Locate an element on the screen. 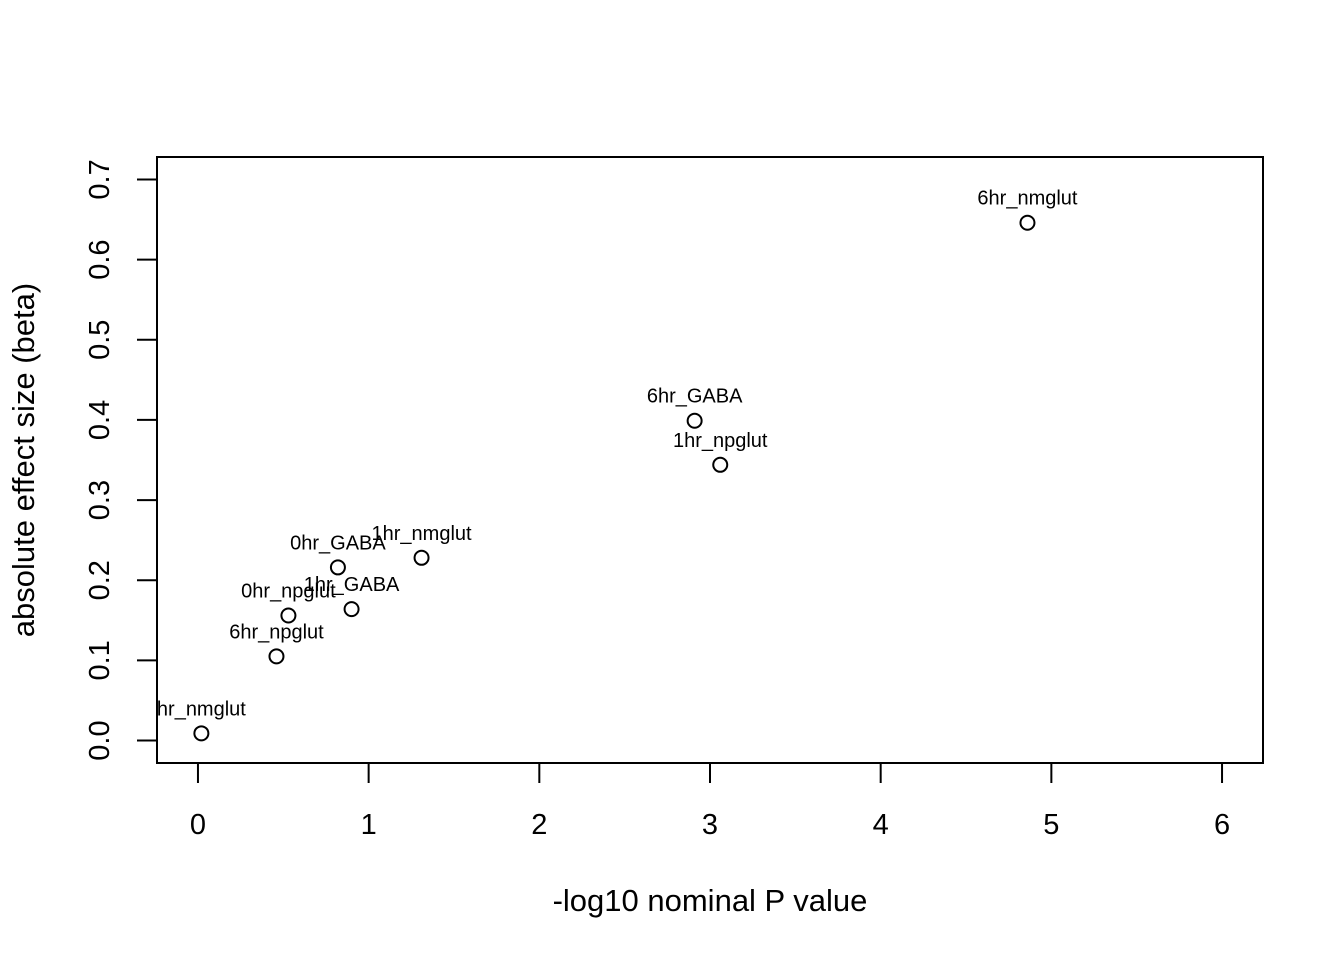  x-tick-label: 6 is located at coordinates (1222, 825).